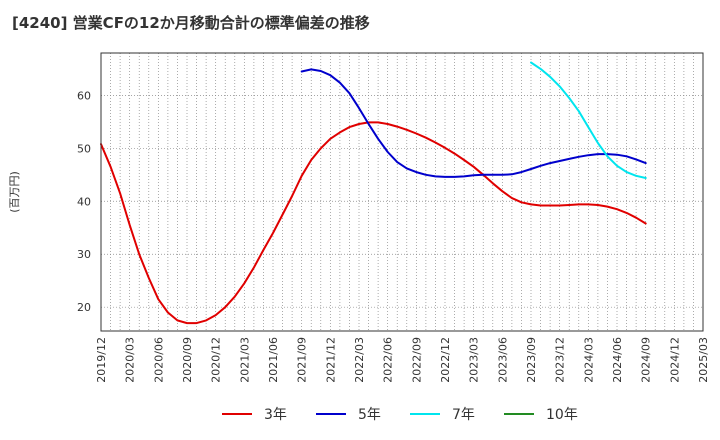 Image resolution: width=720 pixels, height=440 pixels. Describe the element at coordinates (416, 360) in the screenshot. I see `x-tick-label: 2022/09` at that location.